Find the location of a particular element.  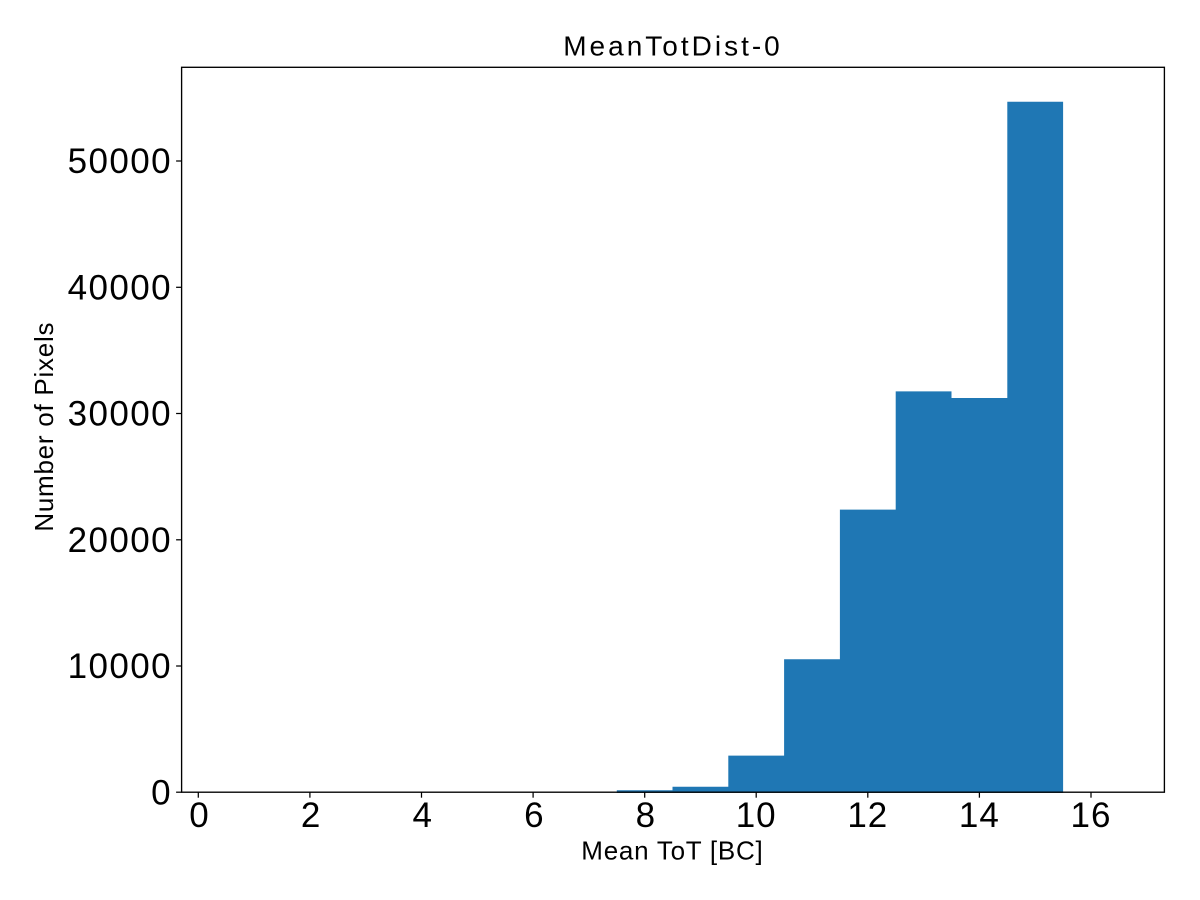

svg-text: 2 is located at coordinates (311, 815).